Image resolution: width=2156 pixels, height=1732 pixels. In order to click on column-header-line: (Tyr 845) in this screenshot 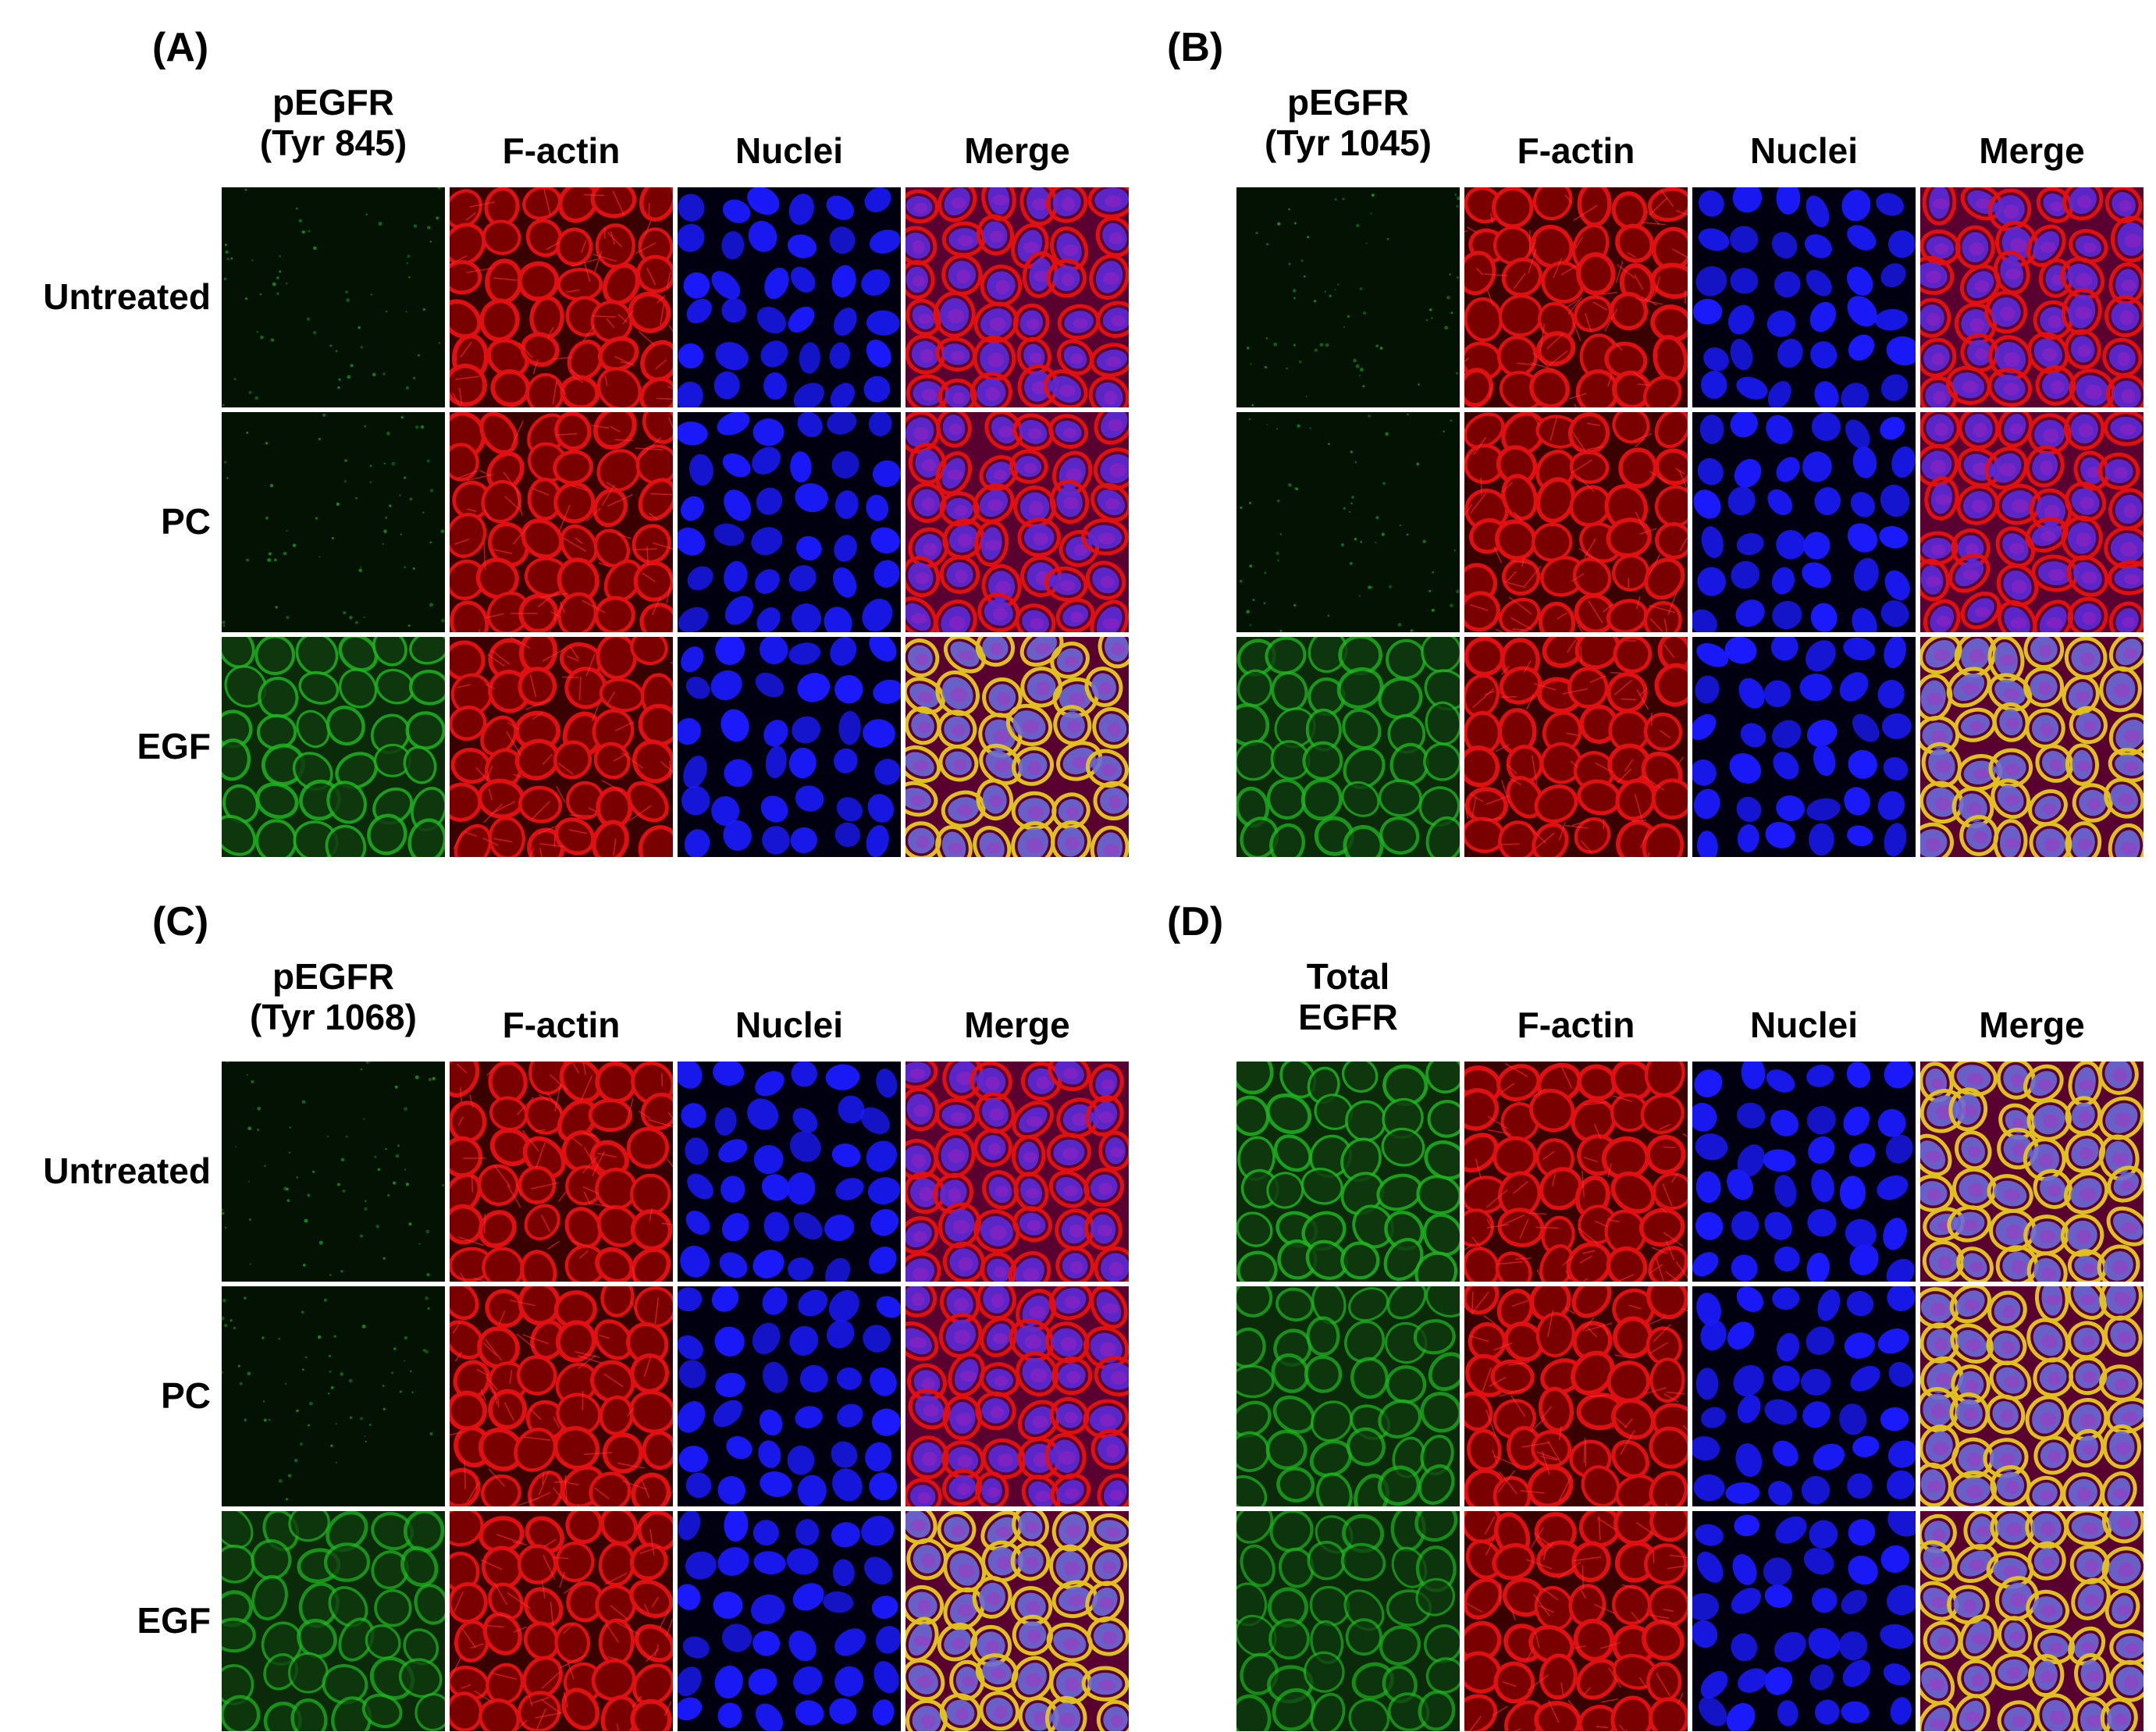, I will do `click(333, 143)`.